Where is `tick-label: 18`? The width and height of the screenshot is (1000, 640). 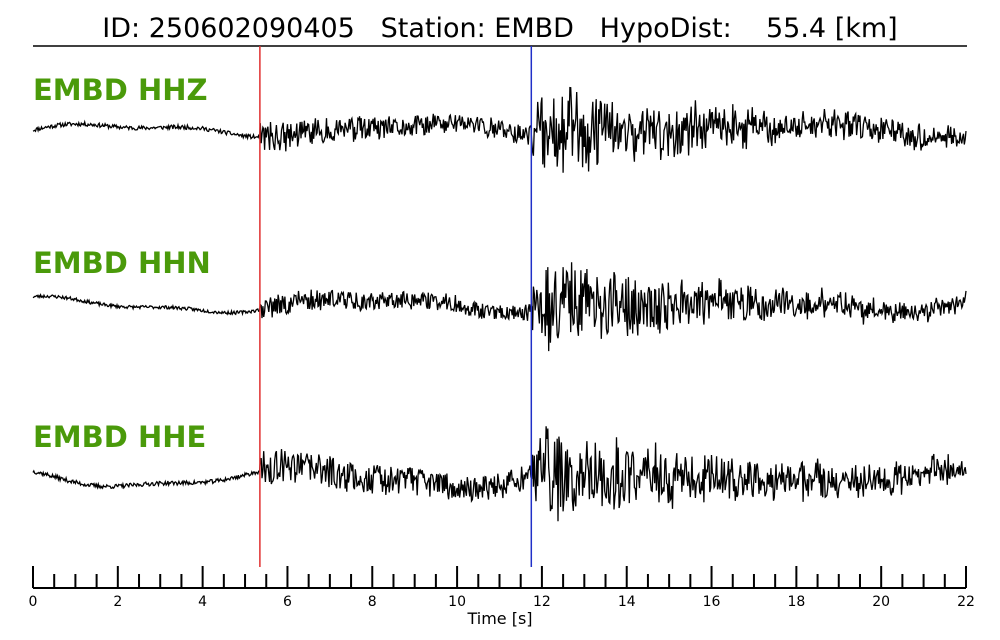 tick-label: 18 is located at coordinates (796, 602).